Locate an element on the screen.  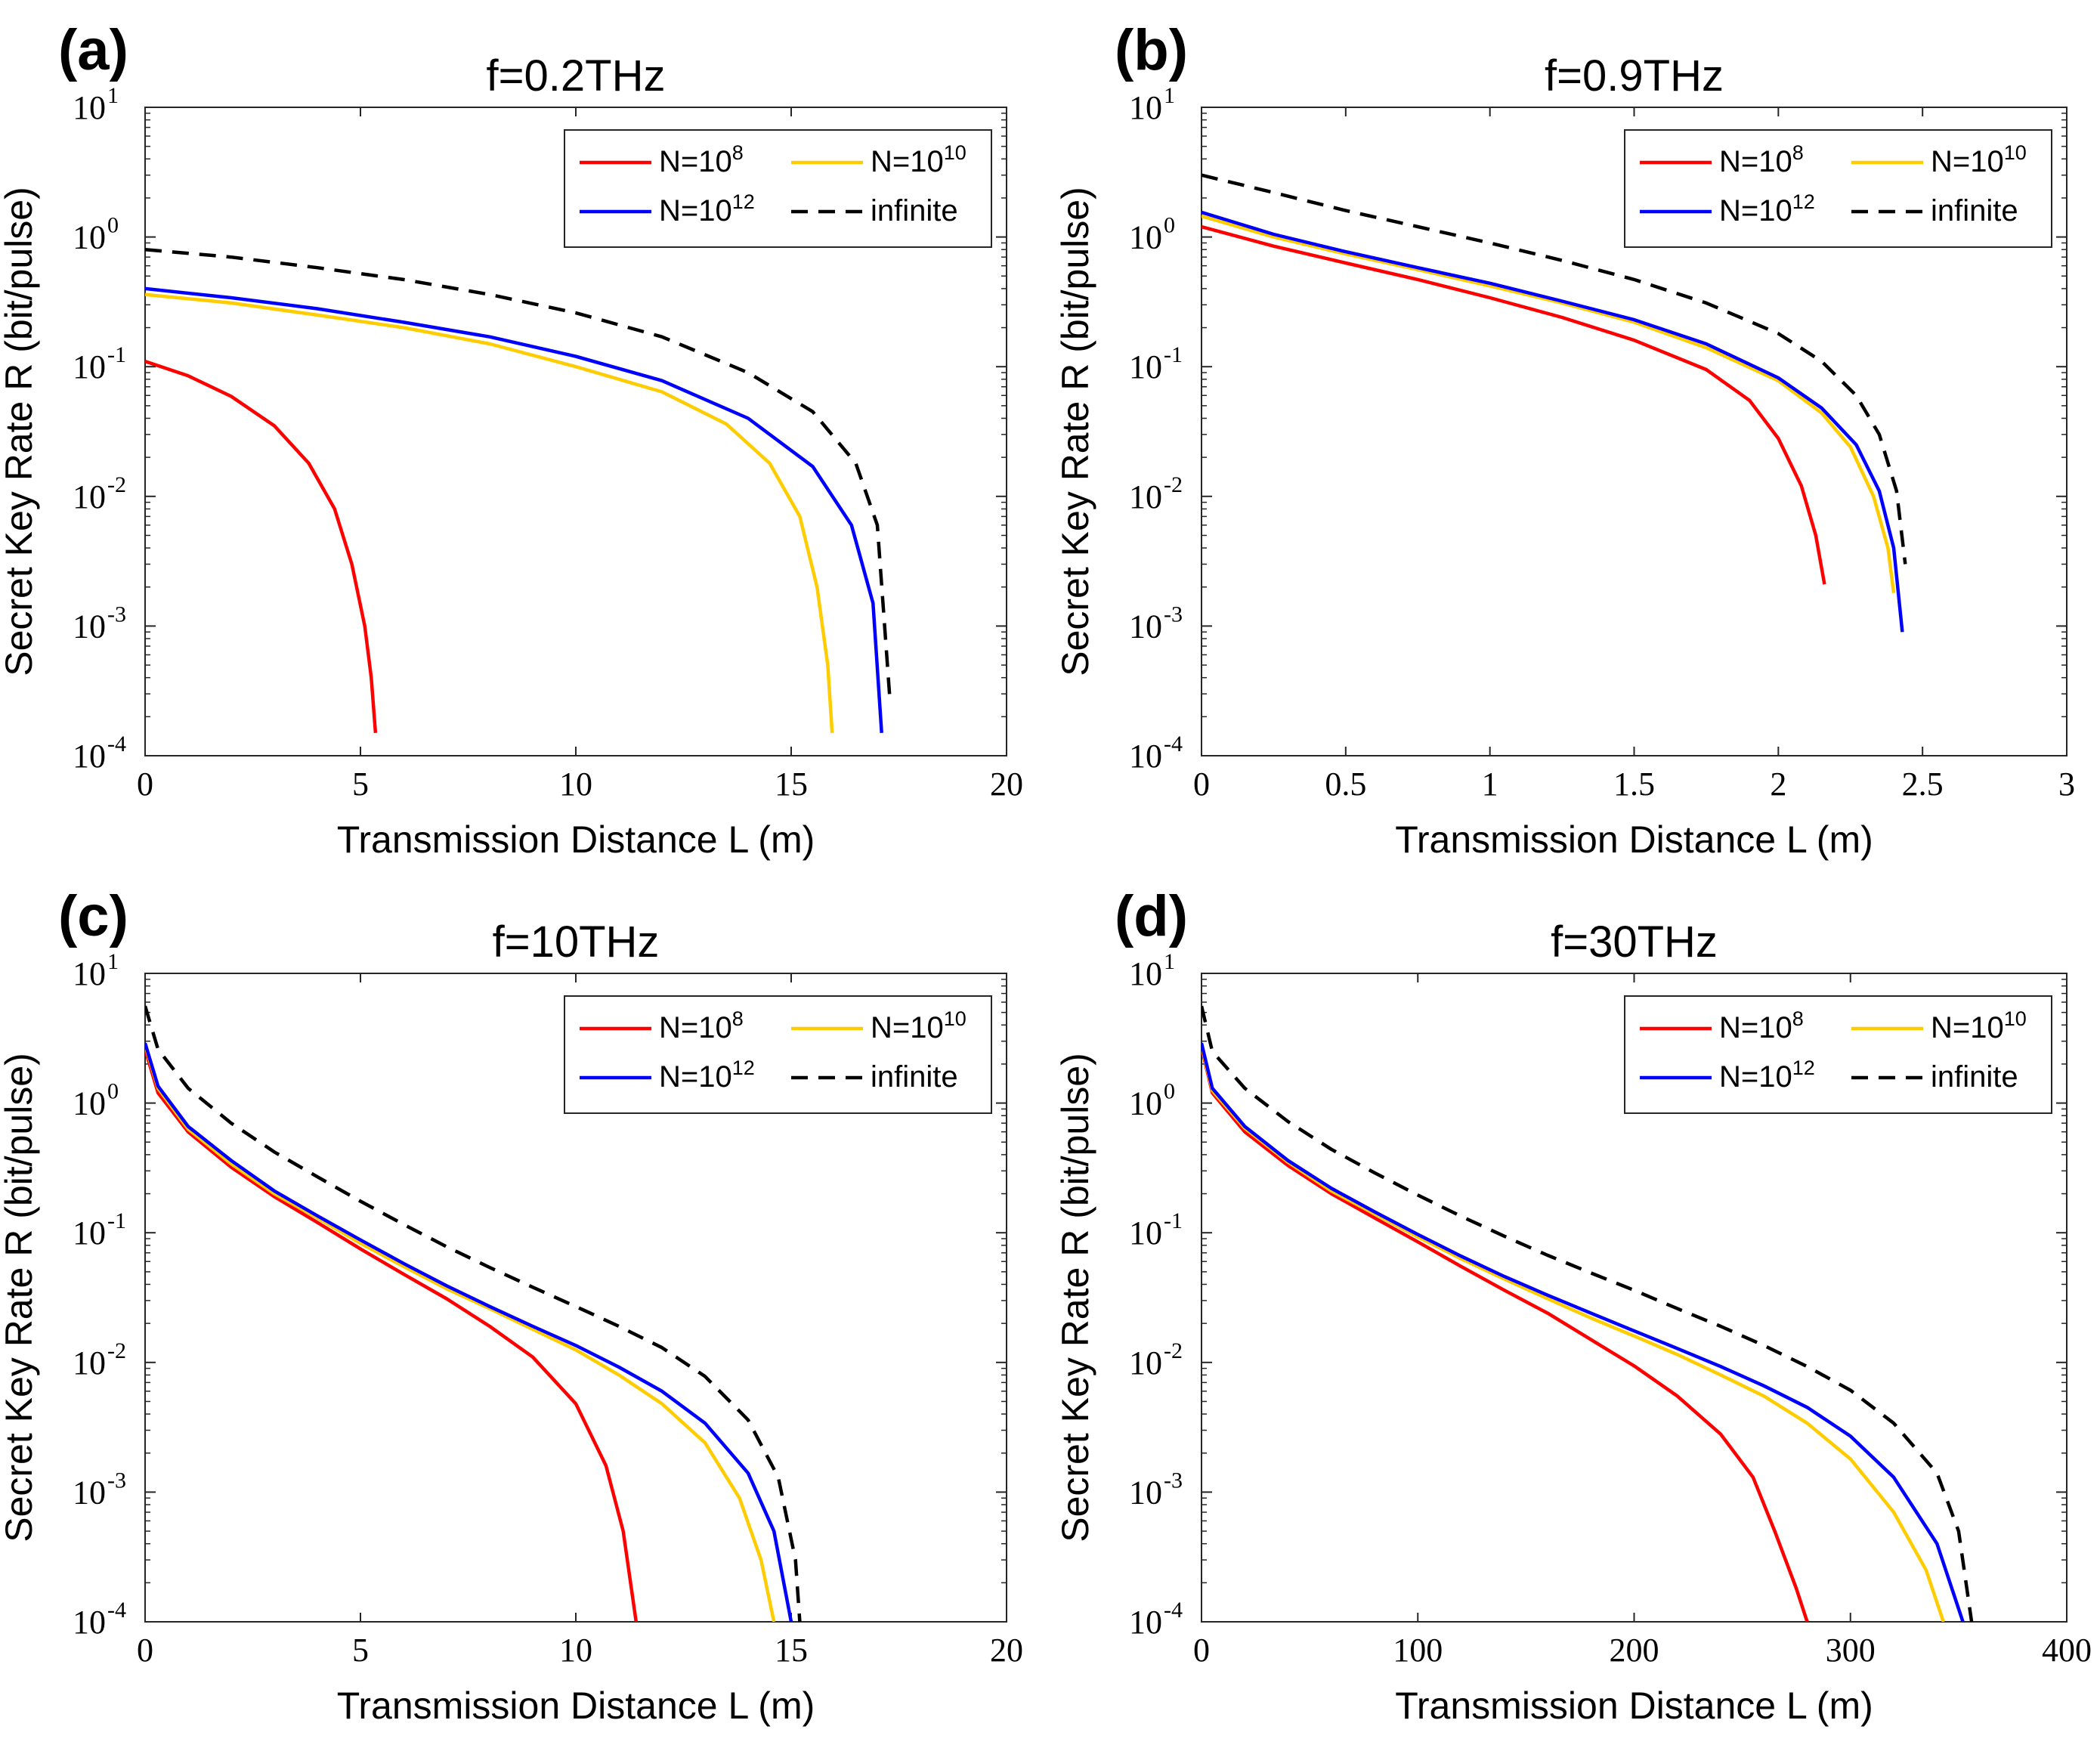
panel-title: f=0.9THz is located at coordinates (1634, 76).